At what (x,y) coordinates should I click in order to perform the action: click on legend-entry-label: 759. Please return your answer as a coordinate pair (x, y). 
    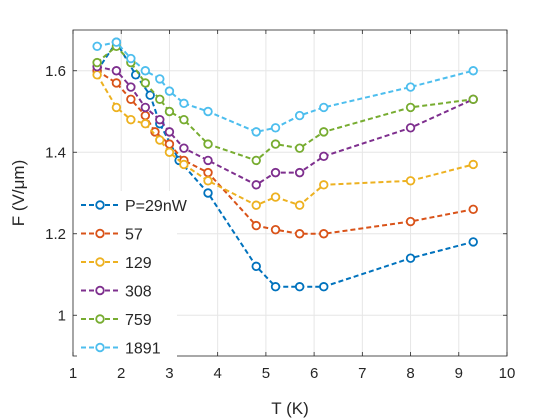
    Looking at the image, I should click on (138, 320).